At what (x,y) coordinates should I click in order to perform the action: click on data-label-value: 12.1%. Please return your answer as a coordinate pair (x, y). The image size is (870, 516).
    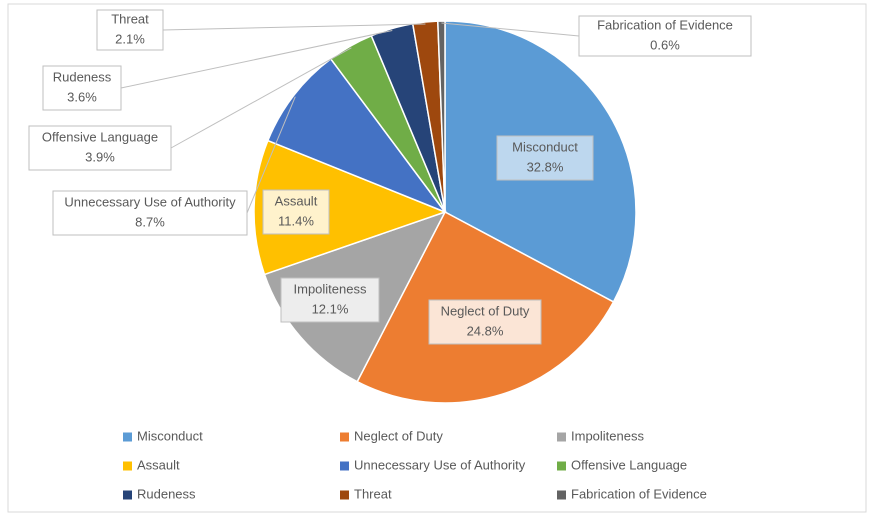
    Looking at the image, I should click on (330, 308).